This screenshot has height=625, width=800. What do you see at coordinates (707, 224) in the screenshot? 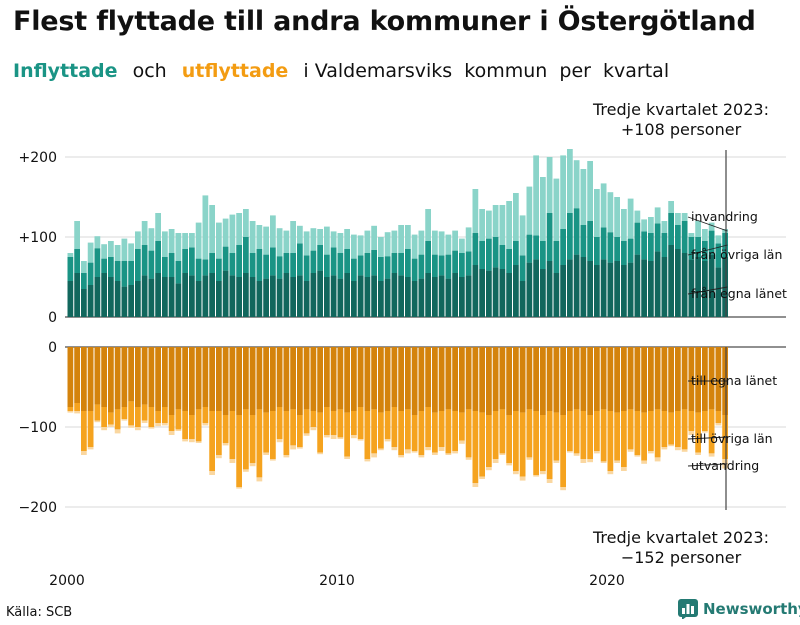
I see `legend-leader-in` at bounding box center [707, 224].